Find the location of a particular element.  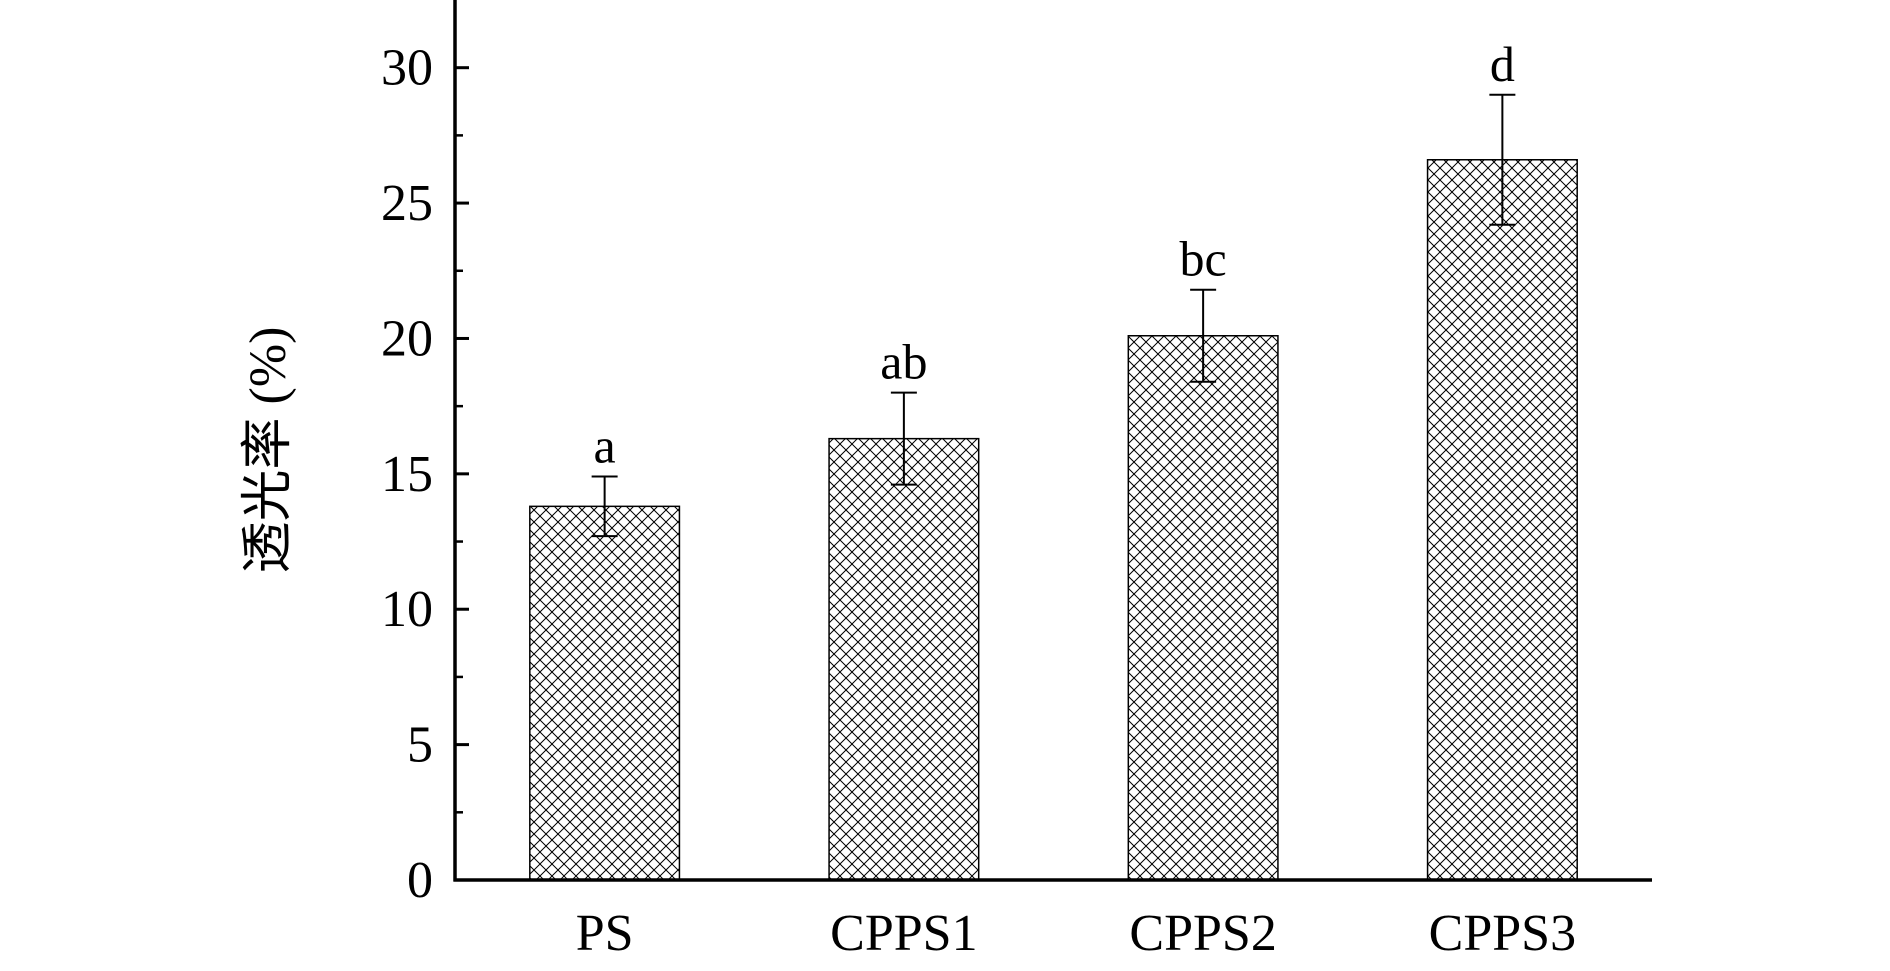

y-tick-label-0: 0 is located at coordinates (420, 880).